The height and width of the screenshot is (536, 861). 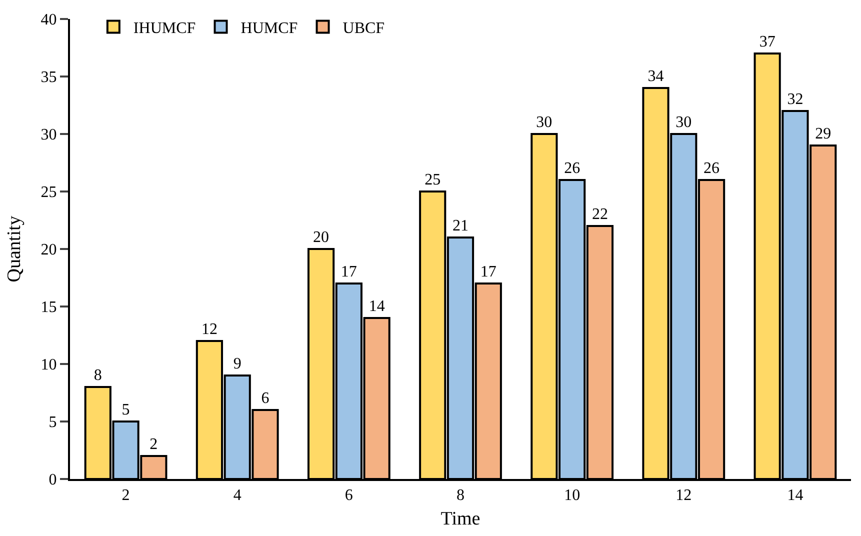 What do you see at coordinates (600, 214) in the screenshot?
I see `data-label: 22` at bounding box center [600, 214].